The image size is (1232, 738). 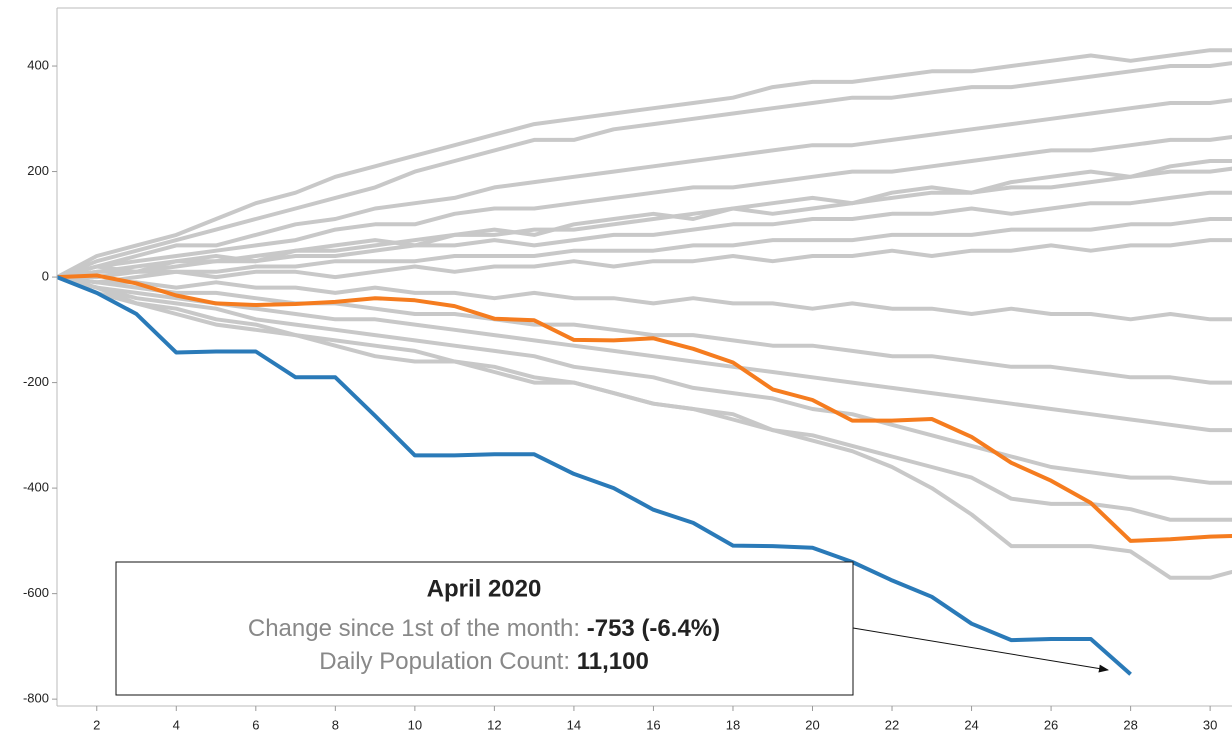 What do you see at coordinates (574, 724) in the screenshot?
I see `x-tick-label: 14` at bounding box center [574, 724].